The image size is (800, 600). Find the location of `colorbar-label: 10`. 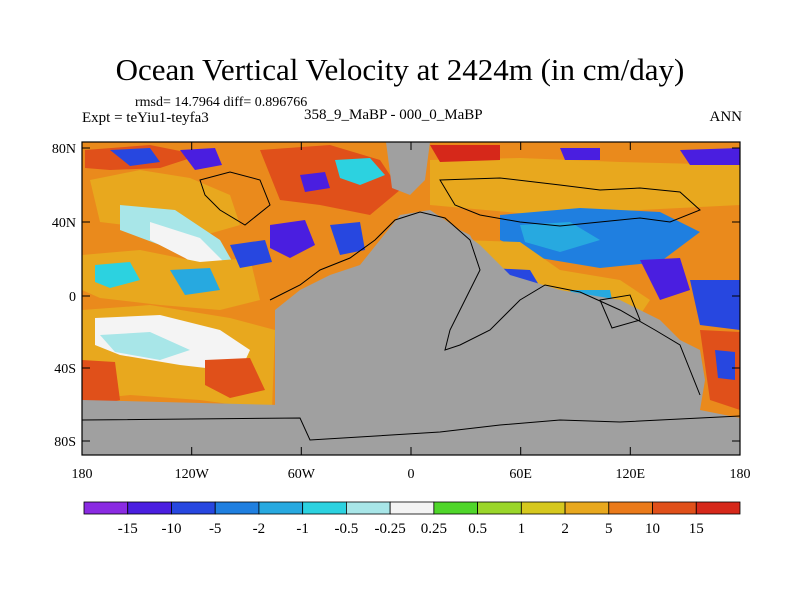

colorbar-label: 10 is located at coordinates (652, 529).